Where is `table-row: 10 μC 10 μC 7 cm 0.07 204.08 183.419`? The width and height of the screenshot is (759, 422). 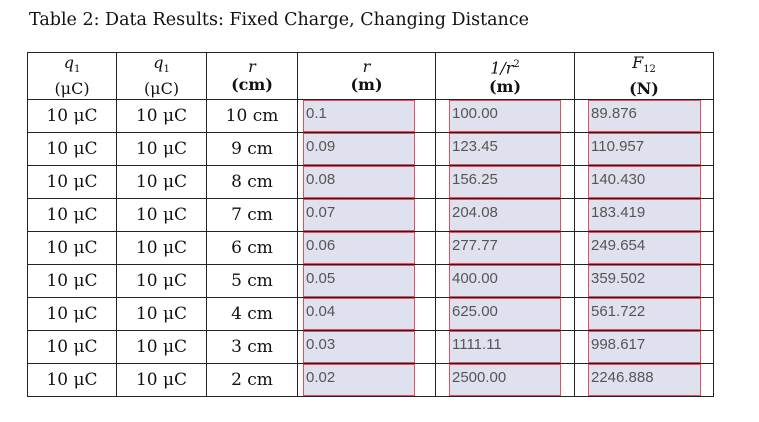
table-row: 10 μC 10 μC 7 cm 0.07 204.08 183.419 is located at coordinates (370, 215).